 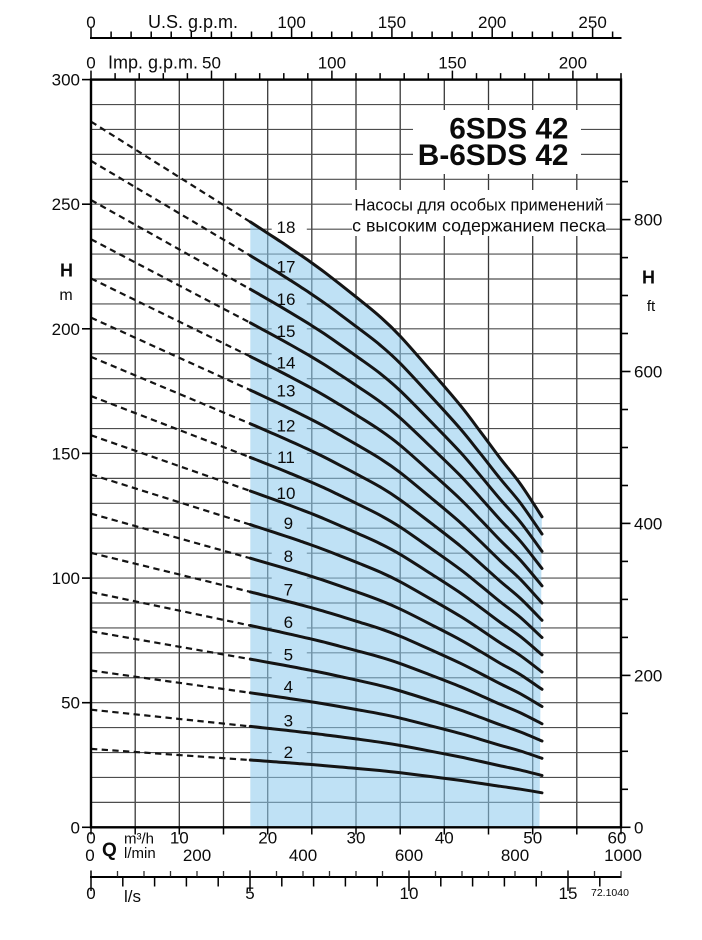 I want to click on svg-text: Q, so click(x=109, y=850).